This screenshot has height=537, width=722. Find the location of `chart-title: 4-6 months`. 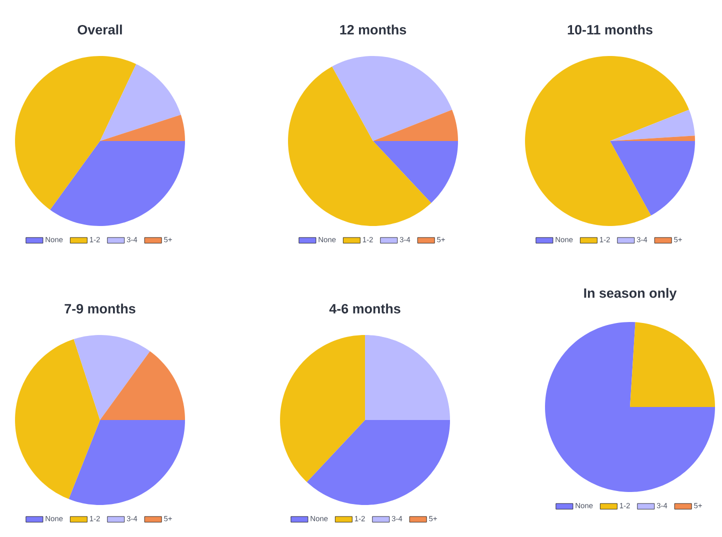

chart-title: 4-6 months is located at coordinates (364, 309).